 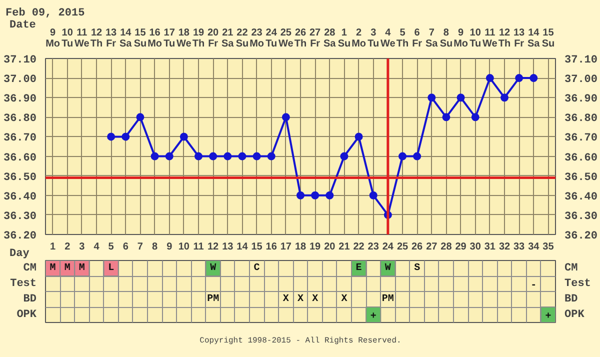 I want to click on y-tick-label: 36.20, so click(x=20, y=236).